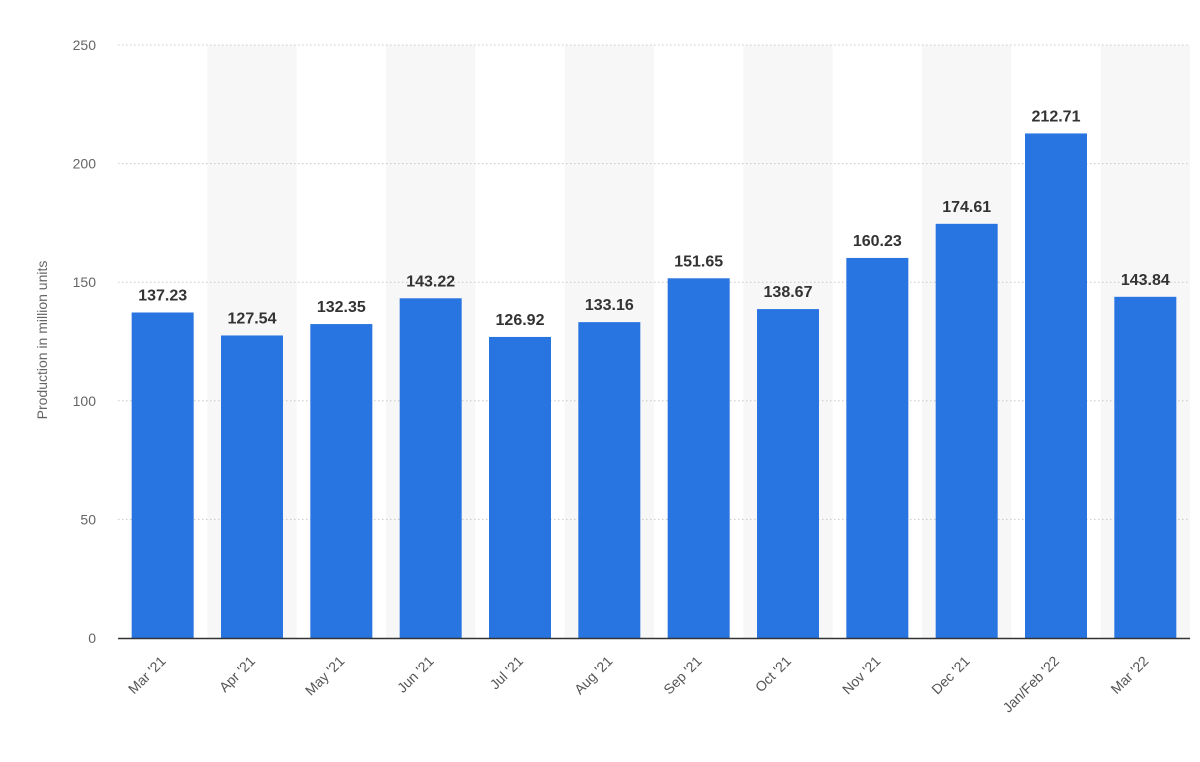 This screenshot has height=762, width=1200. Describe the element at coordinates (88, 519) in the screenshot. I see `y-tick-label: 50` at that location.